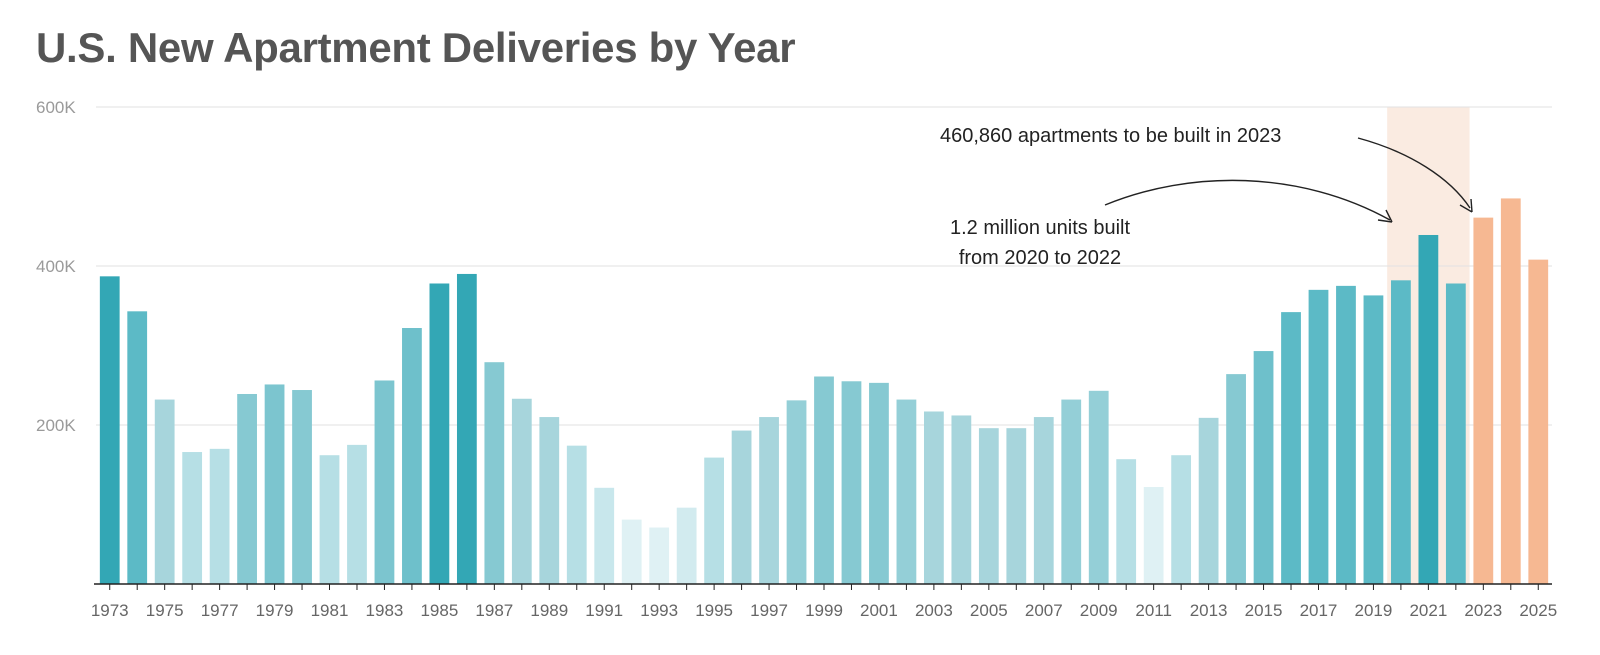 The width and height of the screenshot is (1600, 655). I want to click on bar-1984, so click(412, 456).